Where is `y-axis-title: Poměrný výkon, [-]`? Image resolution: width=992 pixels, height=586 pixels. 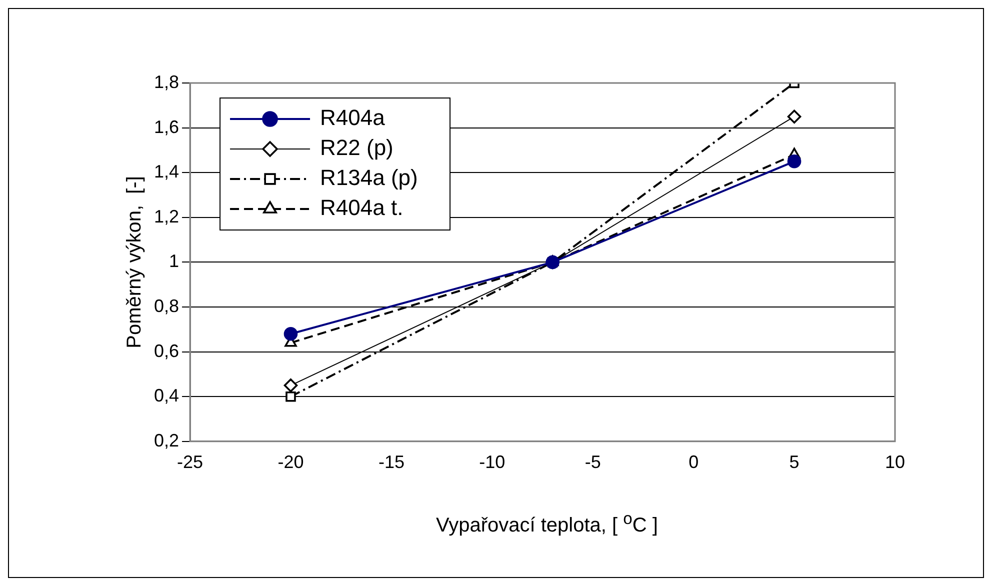 y-axis-title: Poměrný výkon, [-] is located at coordinates (135, 262).